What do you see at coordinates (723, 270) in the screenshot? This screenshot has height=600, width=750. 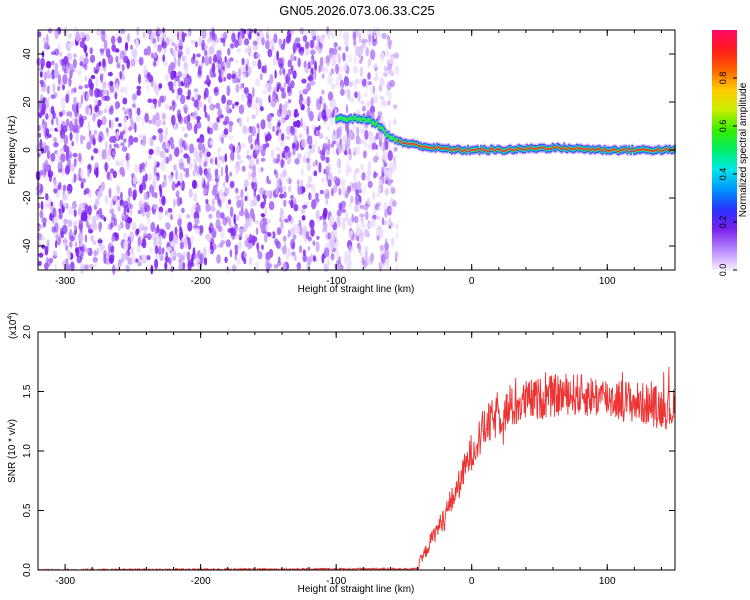 I see `colorbar-tick-label: 0.0` at bounding box center [723, 270].